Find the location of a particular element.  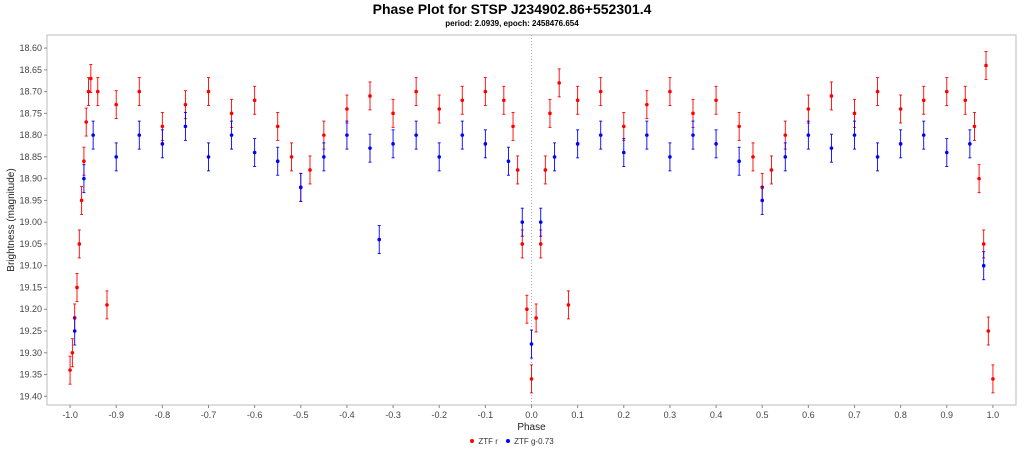

x-tick-label: 0.4 is located at coordinates (716, 415).